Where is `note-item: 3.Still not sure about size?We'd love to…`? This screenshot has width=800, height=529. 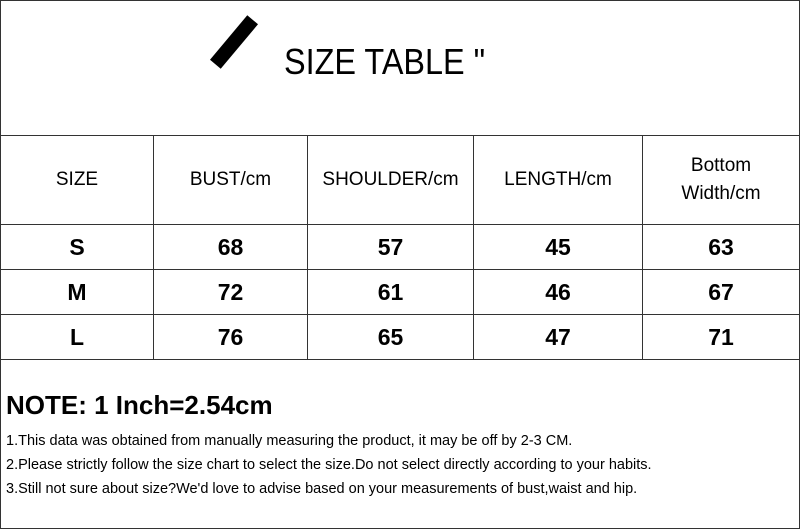 note-item: 3.Still not sure about size?We'd love to… is located at coordinates (322, 489).